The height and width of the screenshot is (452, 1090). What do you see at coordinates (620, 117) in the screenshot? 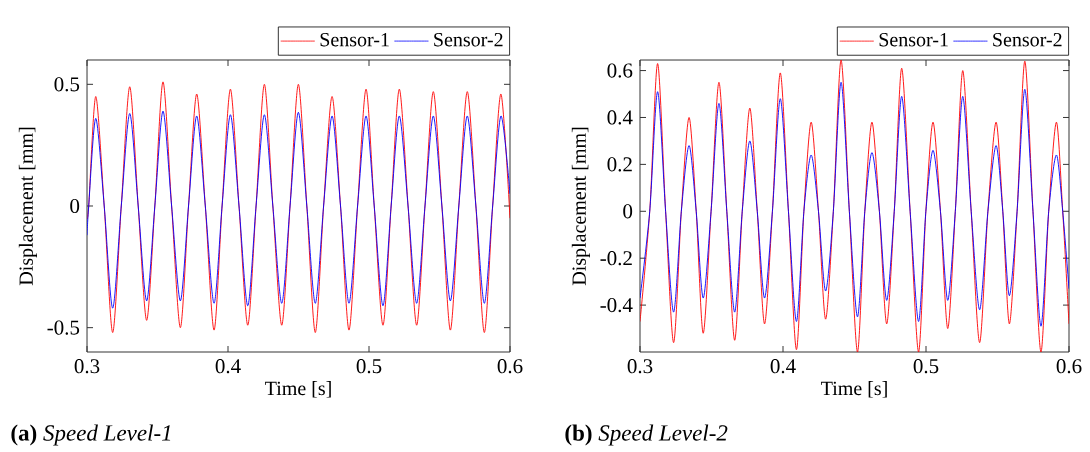
I see `y-tick-label: 0.4` at bounding box center [620, 117].